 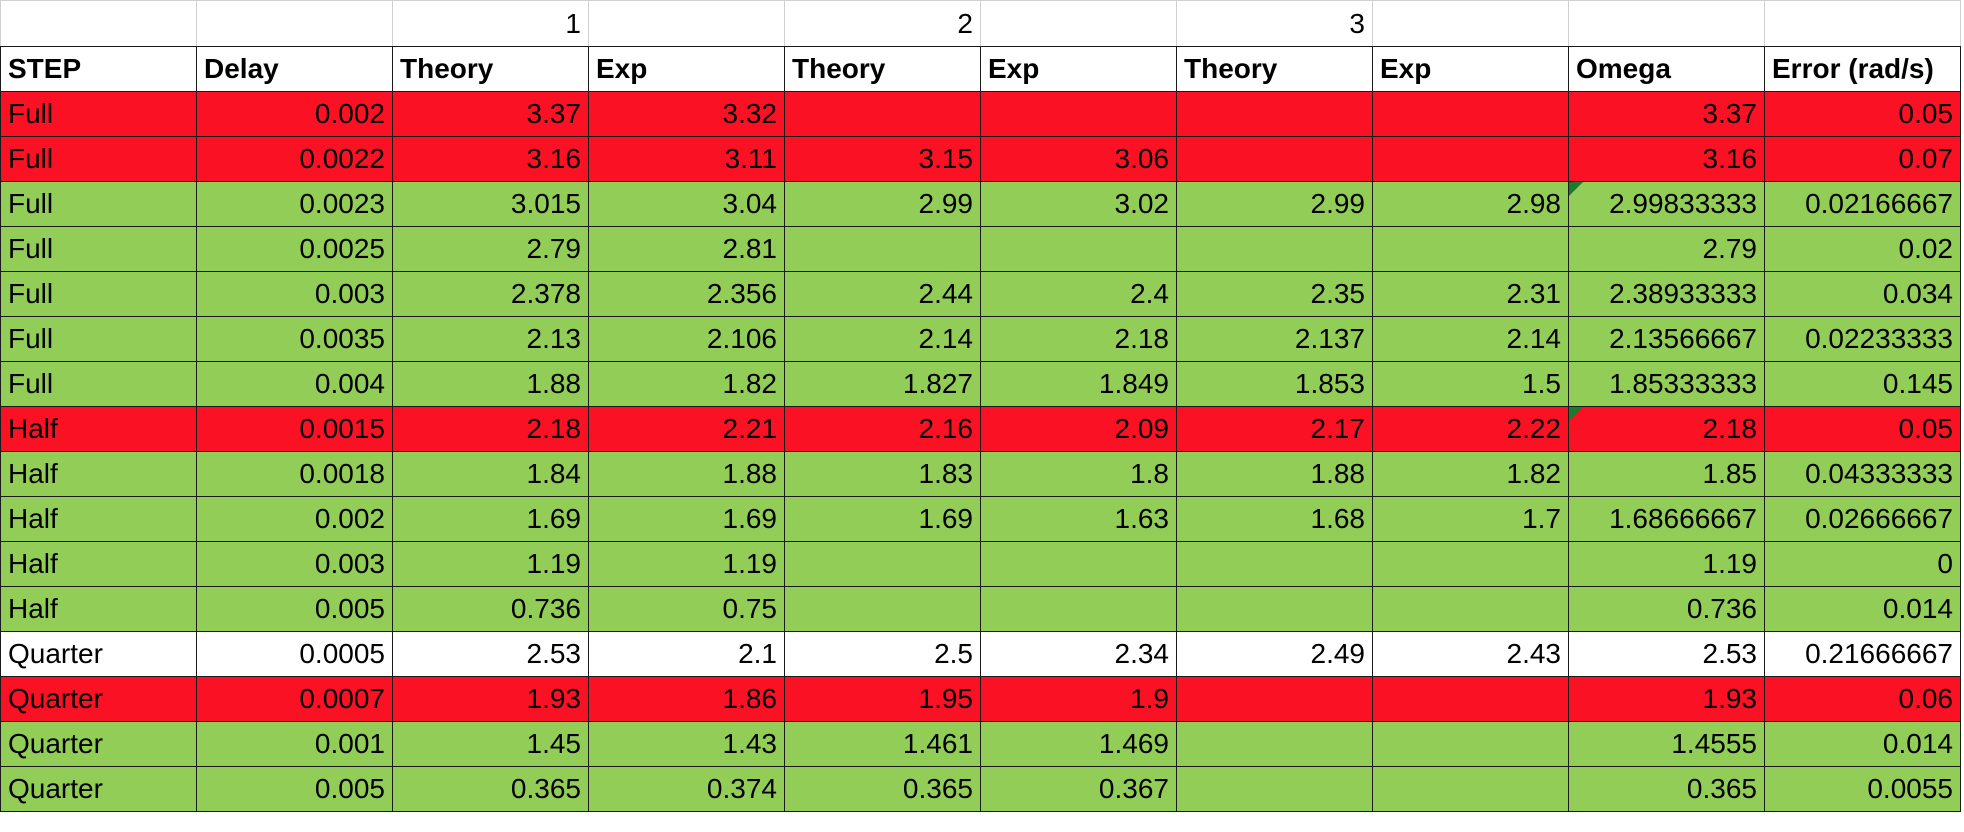 I want to click on cell: 0.0015, so click(x=294, y=429).